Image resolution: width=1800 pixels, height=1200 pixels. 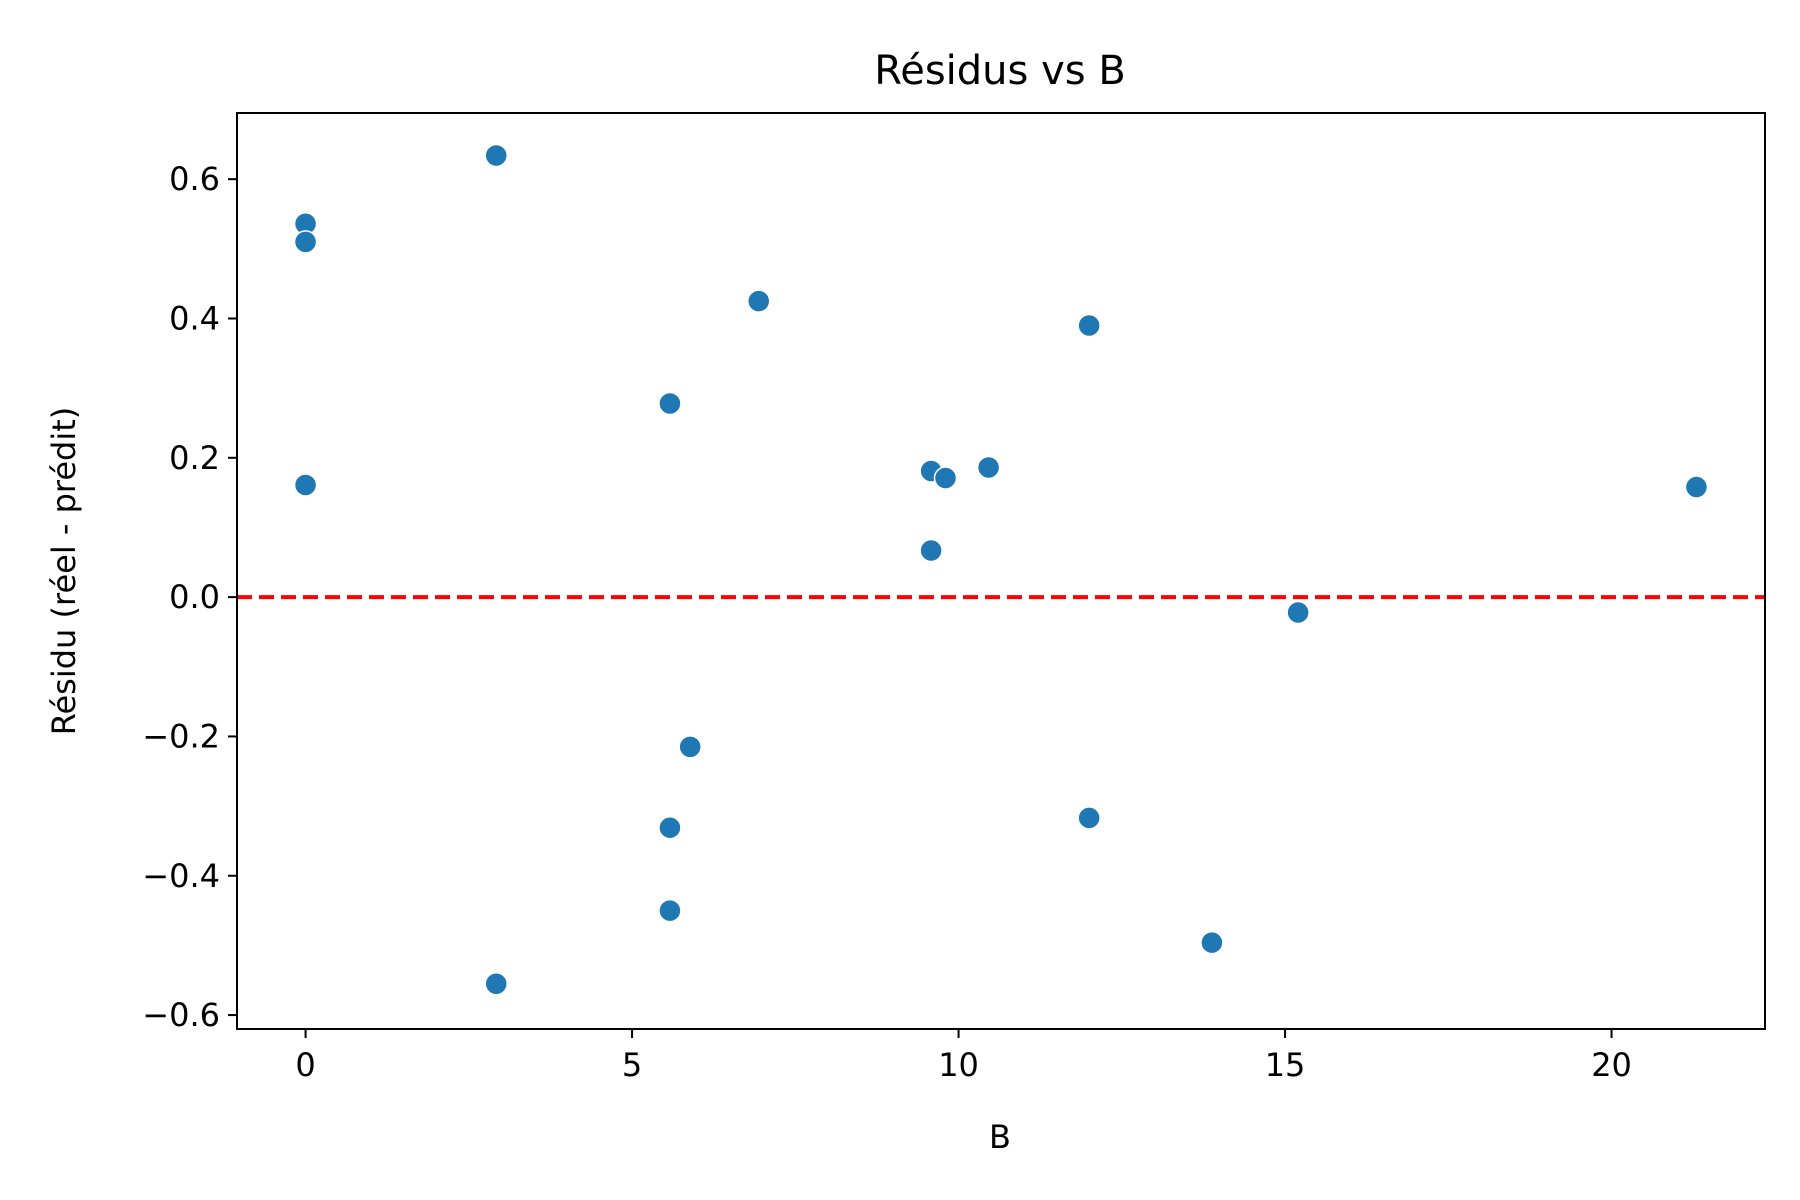 What do you see at coordinates (181, 1015) in the screenshot?
I see `y-tick-label: −0.6` at bounding box center [181, 1015].